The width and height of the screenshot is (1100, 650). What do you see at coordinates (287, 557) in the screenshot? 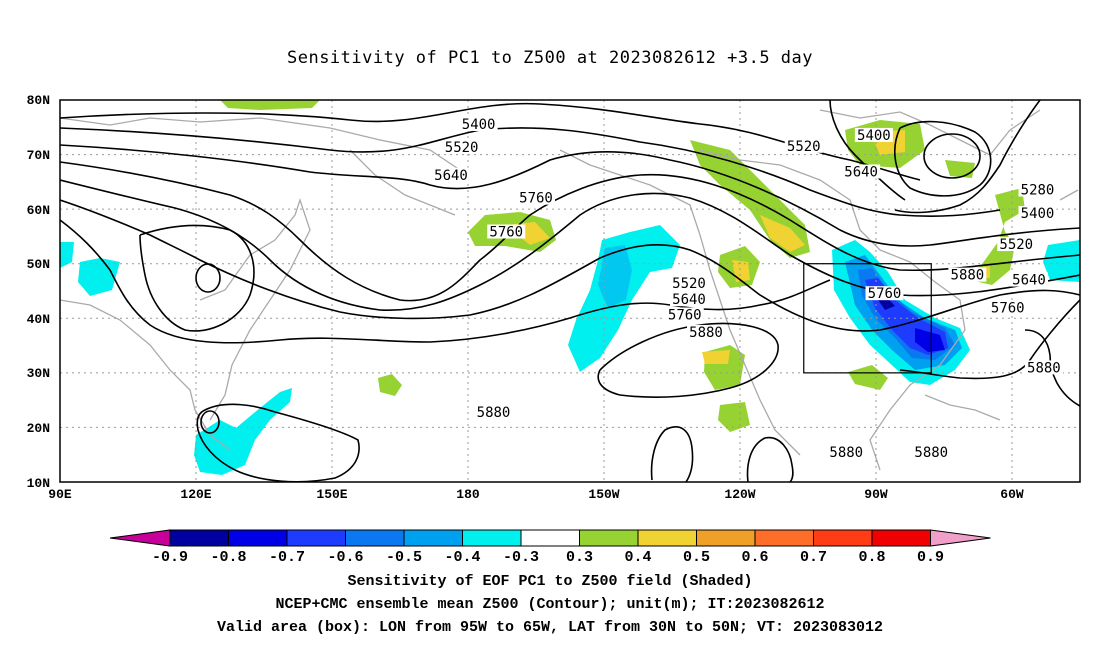
I see `colorbar-label: -0.7` at bounding box center [287, 557].